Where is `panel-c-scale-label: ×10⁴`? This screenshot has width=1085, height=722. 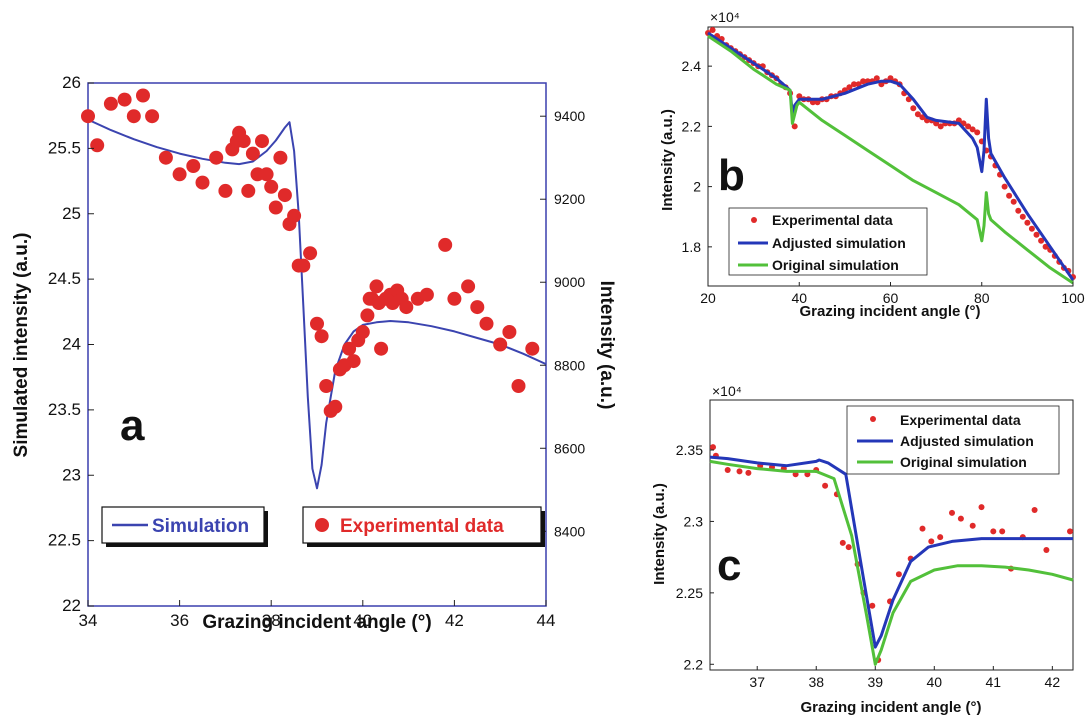
panel-c-scale-label: ×10⁴ is located at coordinates (727, 391).